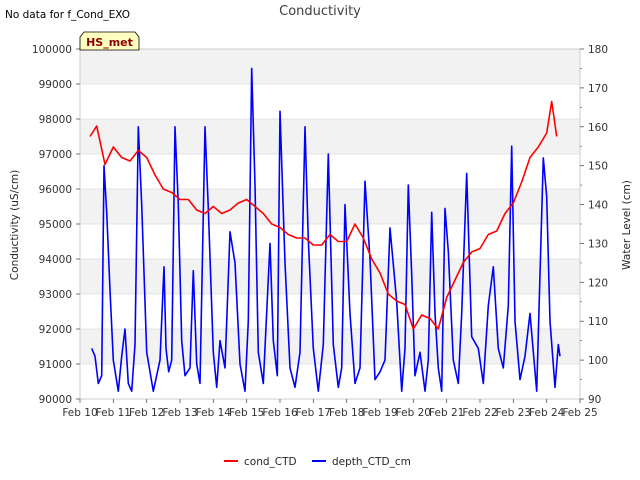 The image size is (640, 480). What do you see at coordinates (55, 155) in the screenshot?
I see `y-tick-label: 97000` at bounding box center [55, 155].